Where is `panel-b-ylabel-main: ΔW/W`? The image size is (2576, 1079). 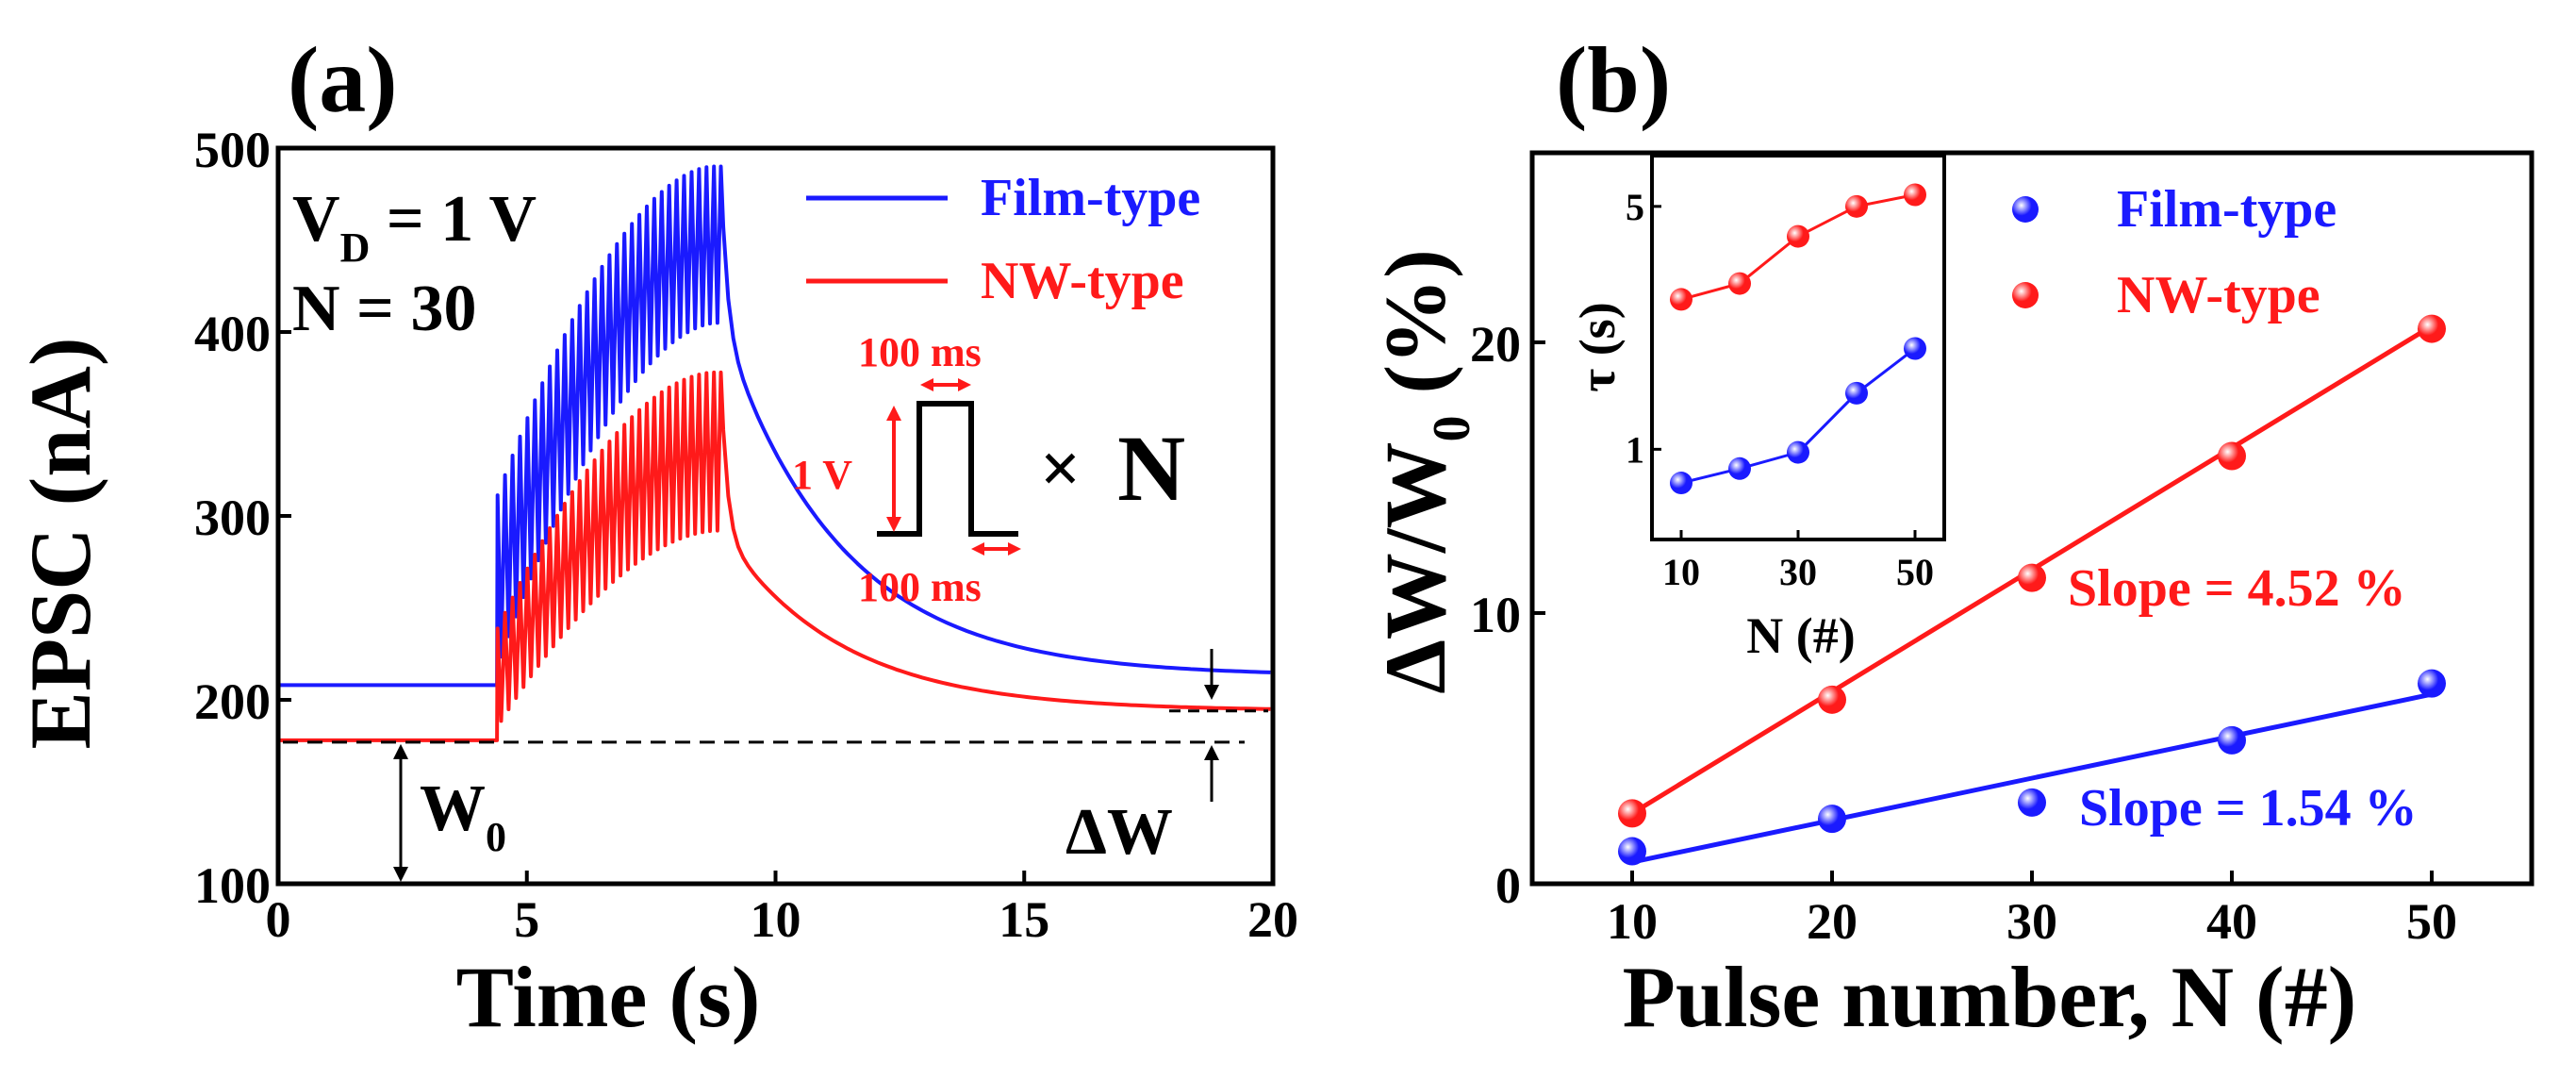 panel-b-ylabel-main: ΔW/W is located at coordinates (1415, 568).